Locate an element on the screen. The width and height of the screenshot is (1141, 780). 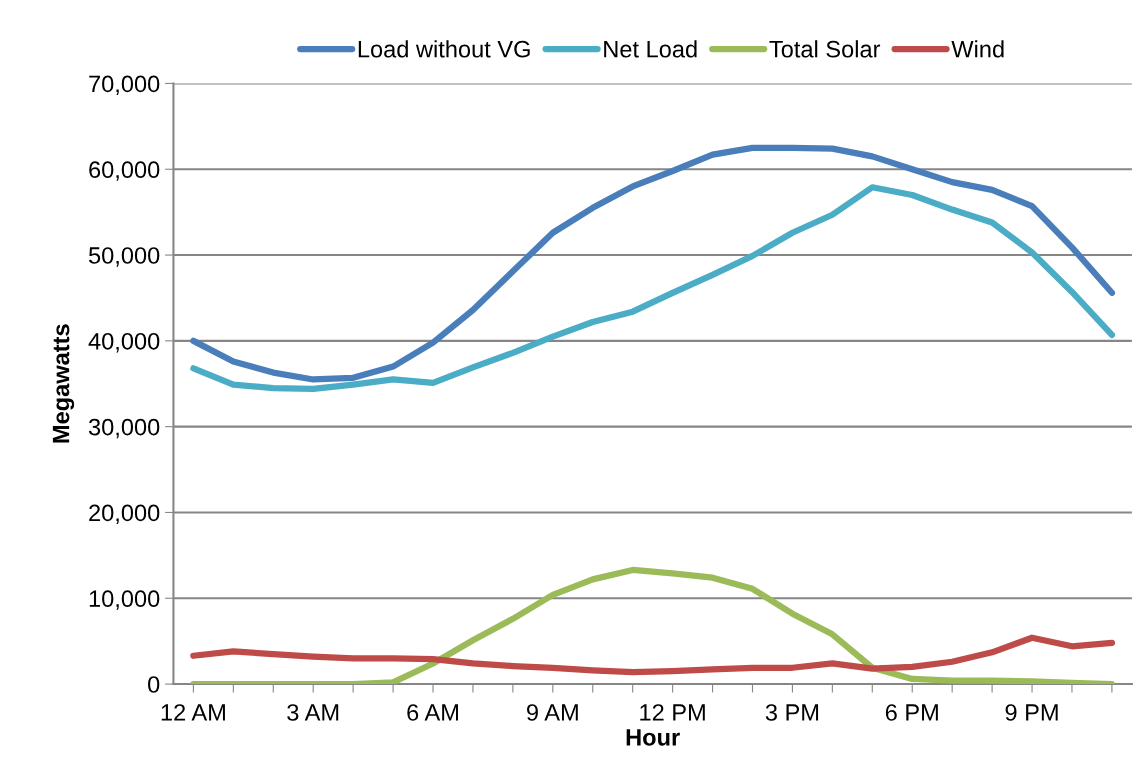
x-tick-label: 12 PM is located at coordinates (672, 712).